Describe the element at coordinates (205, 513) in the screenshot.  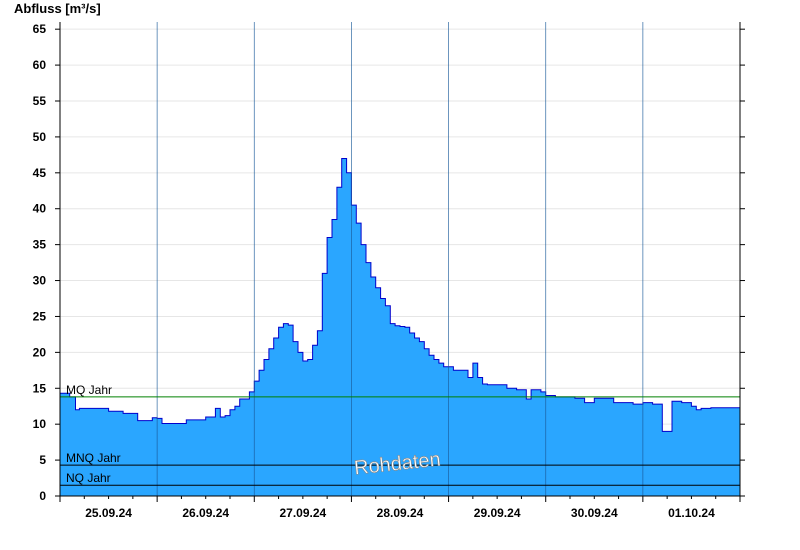
I see `x-tick-label: 26.09.24` at that location.